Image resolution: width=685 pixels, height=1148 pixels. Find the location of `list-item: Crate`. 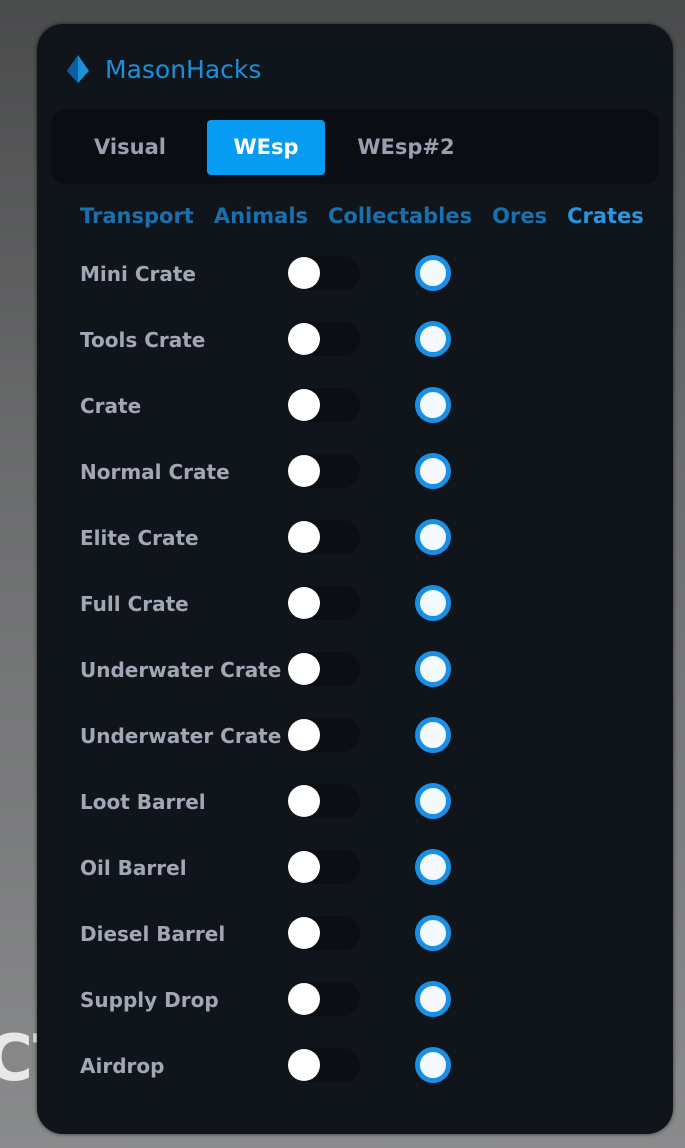

list-item: Crate is located at coordinates (355, 423).